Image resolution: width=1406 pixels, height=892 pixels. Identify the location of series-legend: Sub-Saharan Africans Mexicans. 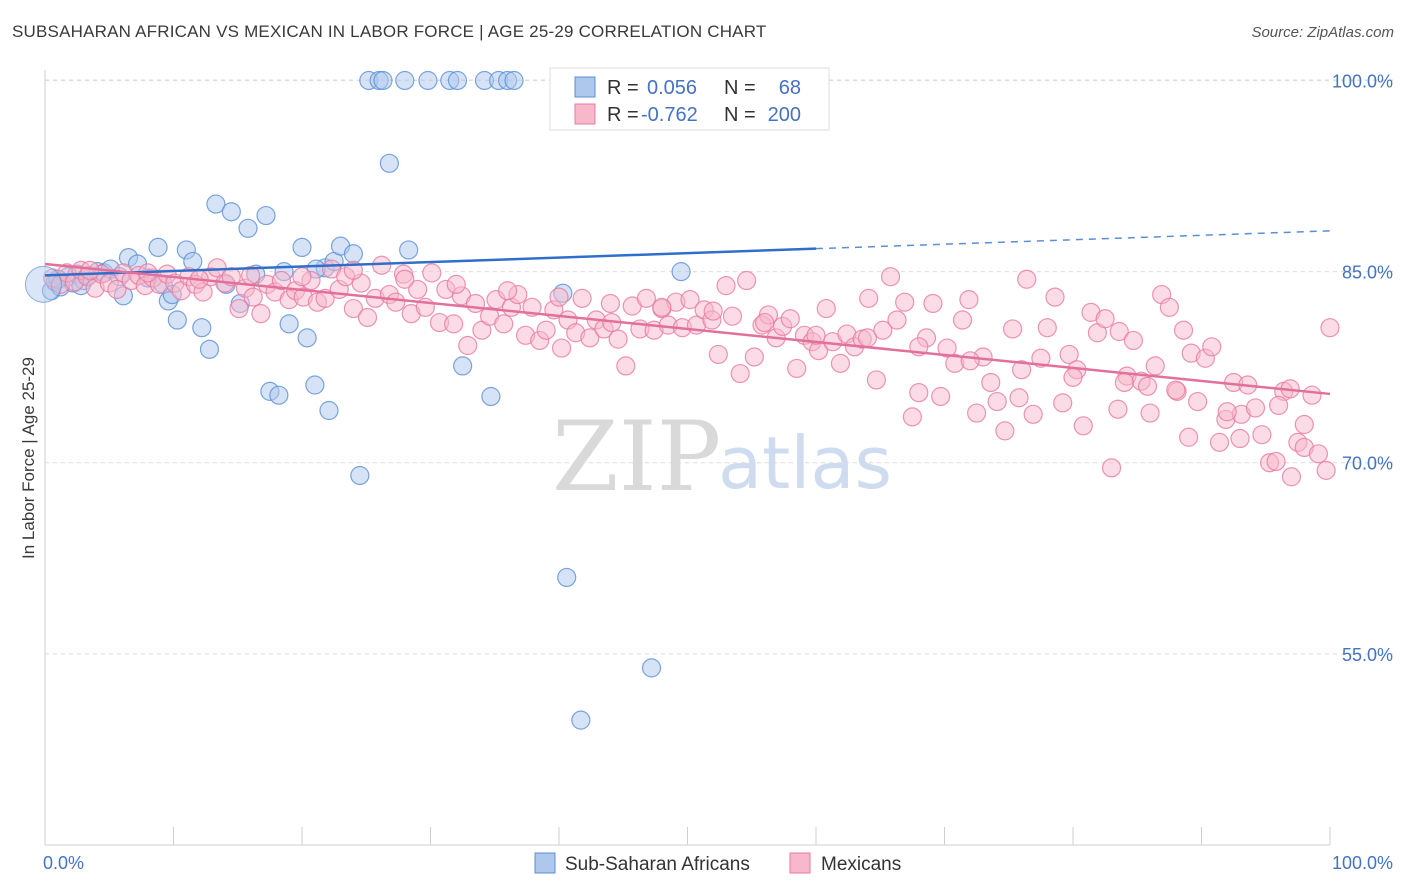
(717, 863).